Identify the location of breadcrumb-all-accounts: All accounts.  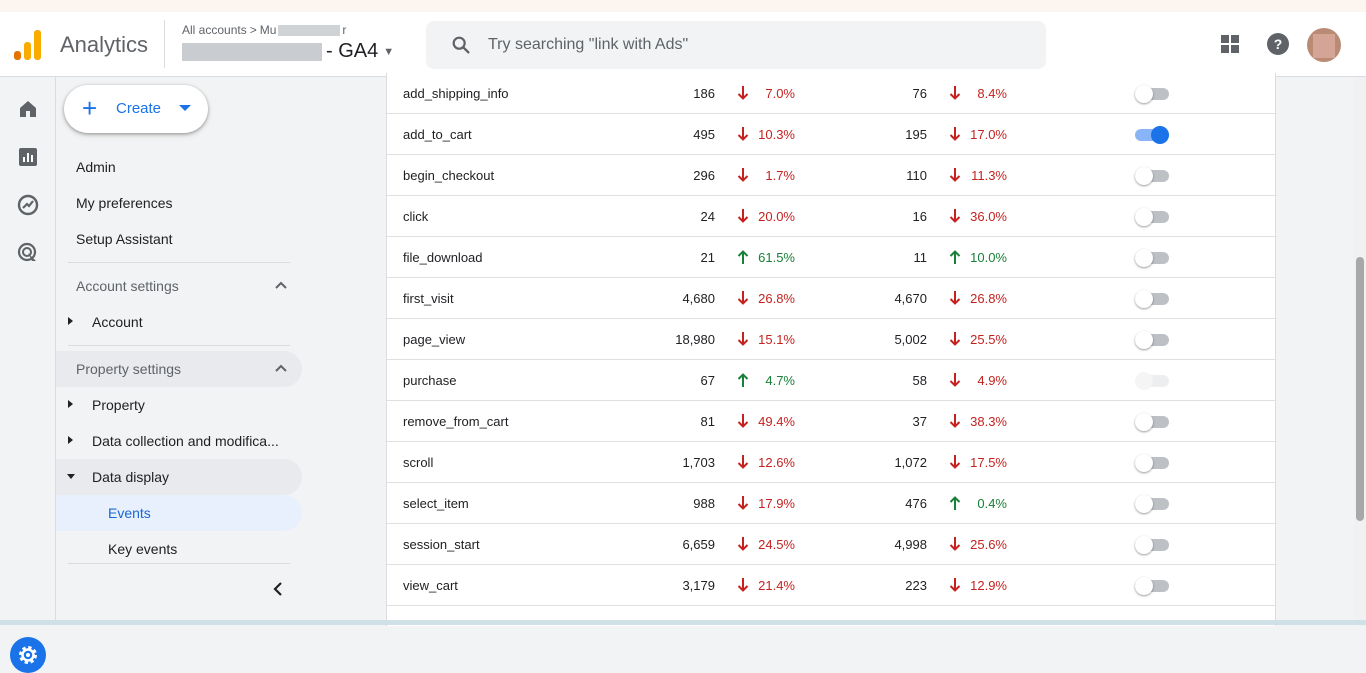
(214, 30).